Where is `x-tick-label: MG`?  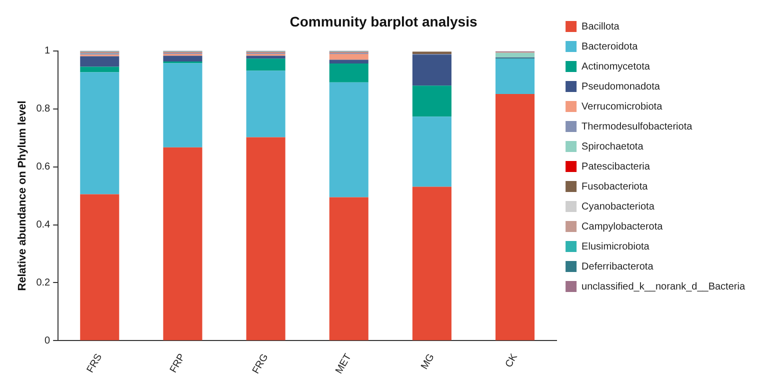
x-tick-label: MG is located at coordinates (428, 362).